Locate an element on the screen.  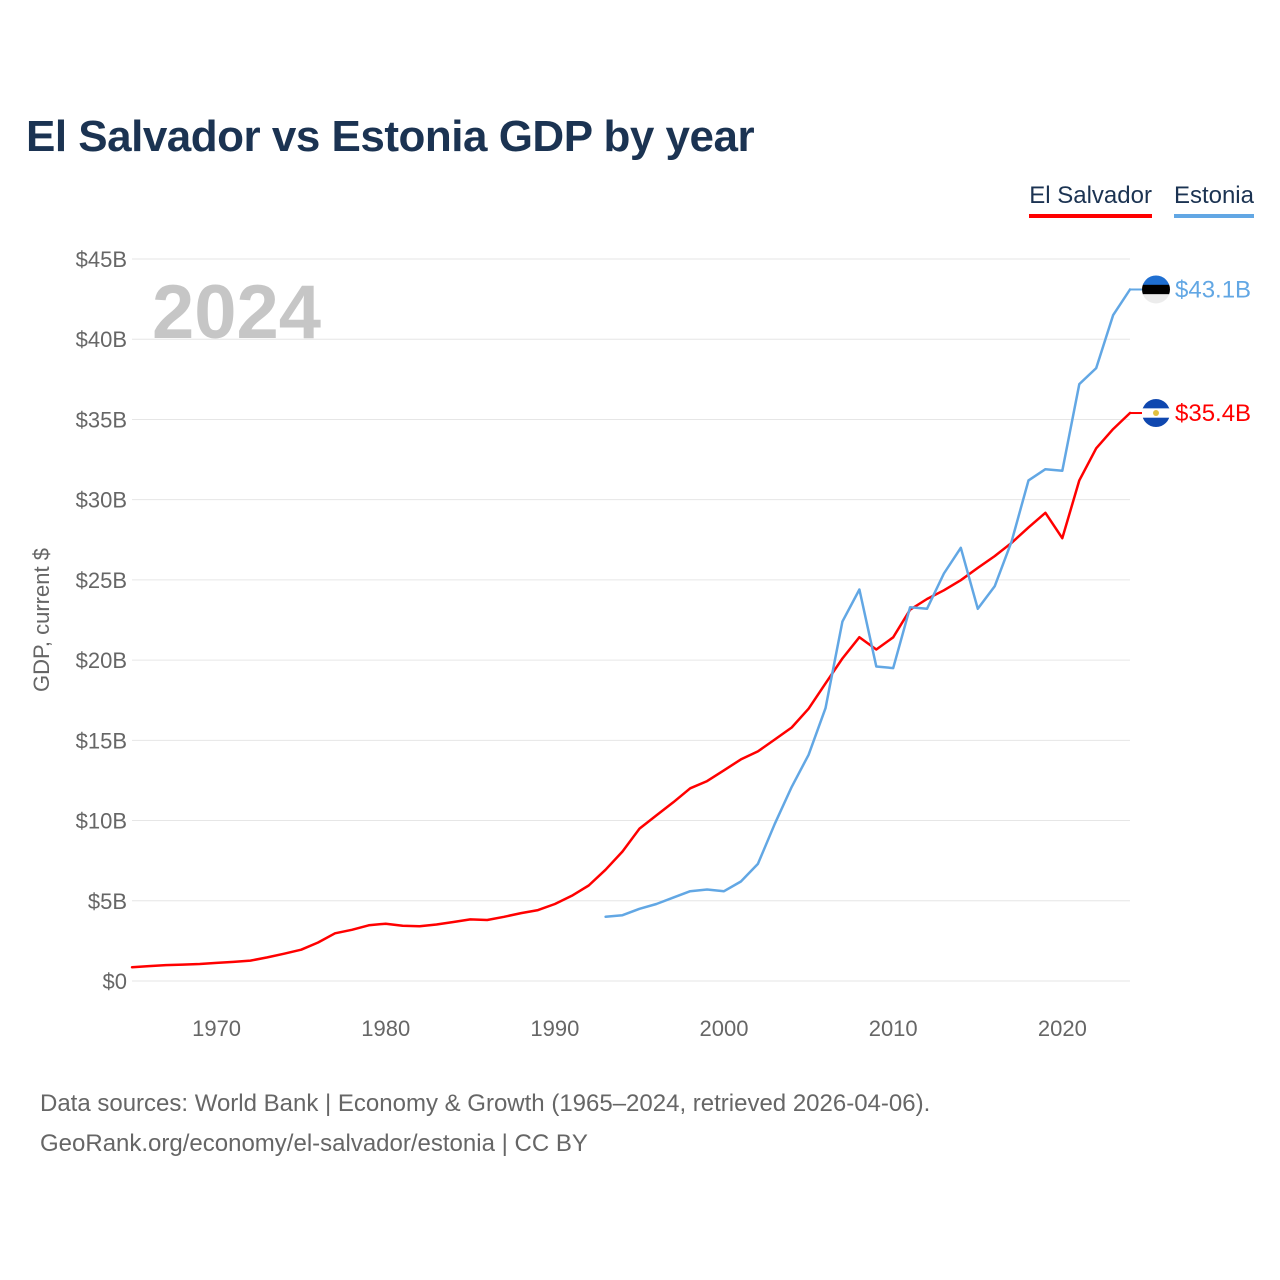
legend-item-el-salvador: El Salvador is located at coordinates (1090, 200).